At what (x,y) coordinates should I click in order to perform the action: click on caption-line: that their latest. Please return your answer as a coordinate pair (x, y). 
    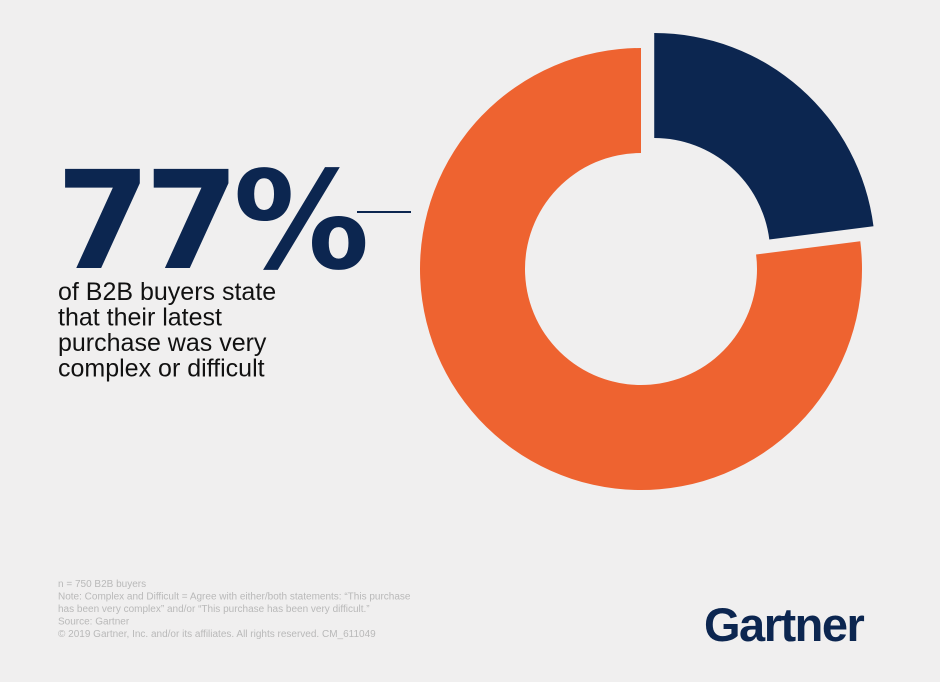
    Looking at the image, I should click on (140, 318).